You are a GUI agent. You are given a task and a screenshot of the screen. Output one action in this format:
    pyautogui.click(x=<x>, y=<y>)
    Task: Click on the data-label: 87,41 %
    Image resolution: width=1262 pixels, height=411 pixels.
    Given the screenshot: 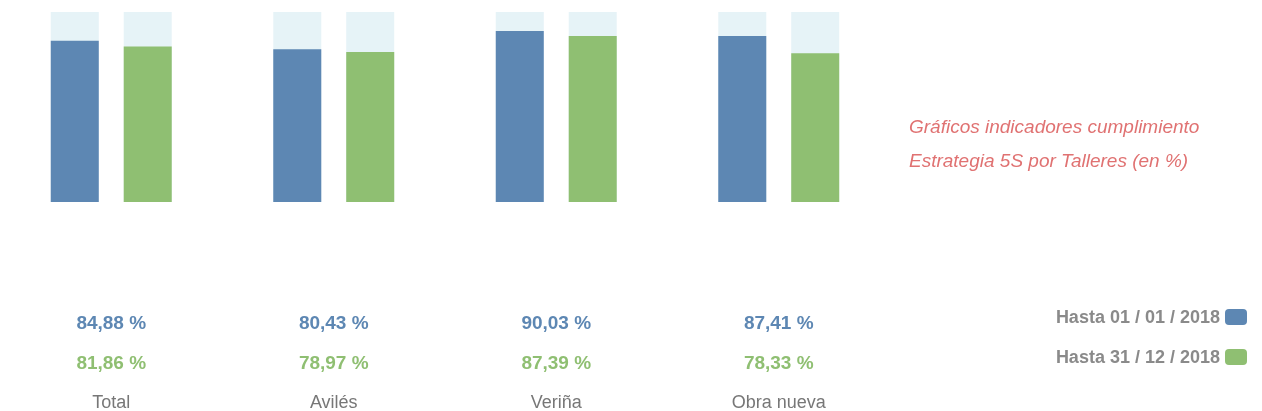 What is the action you would take?
    pyautogui.click(x=778, y=322)
    